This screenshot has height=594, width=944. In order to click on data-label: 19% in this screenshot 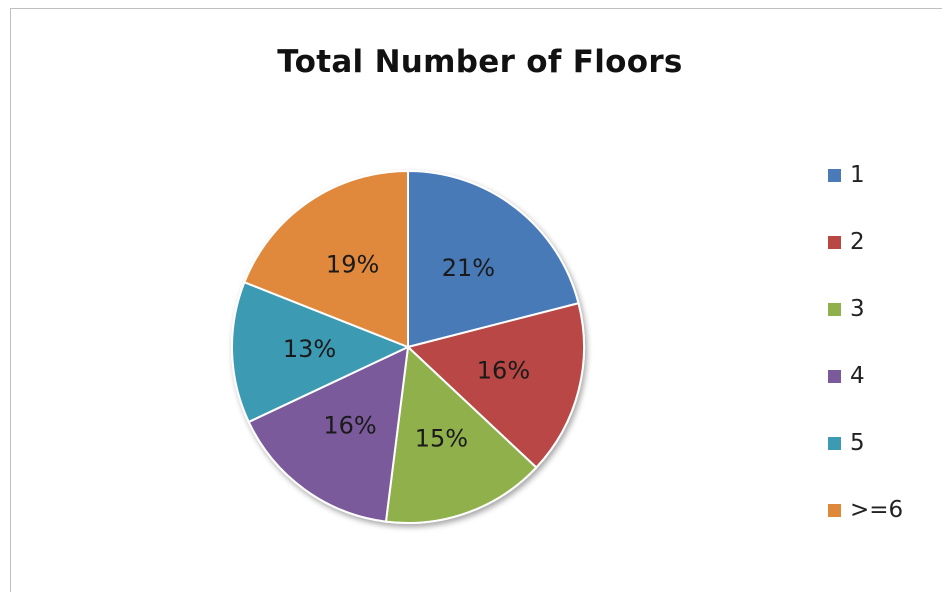, I will do `click(352, 264)`.